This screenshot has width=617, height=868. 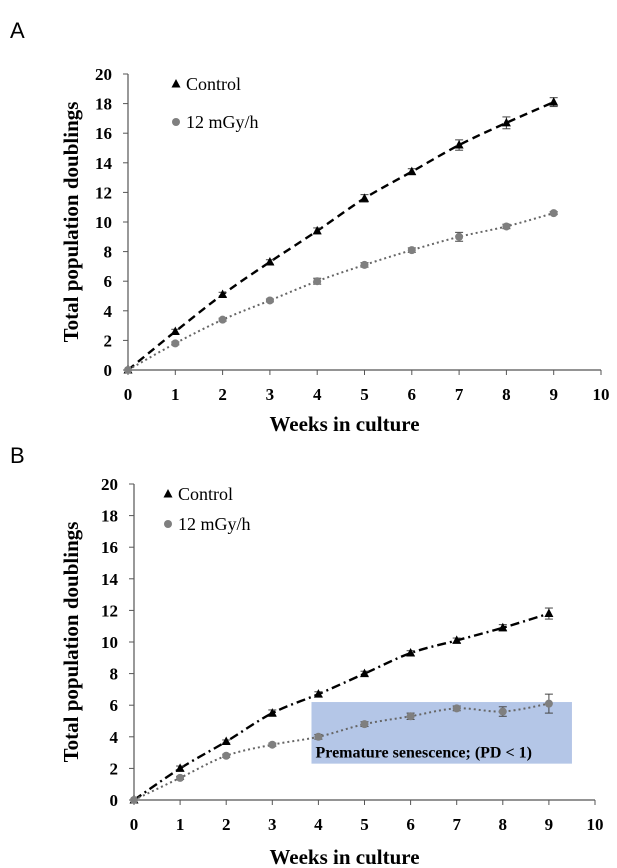 What do you see at coordinates (17, 455) in the screenshot?
I see `panel-label: B` at bounding box center [17, 455].